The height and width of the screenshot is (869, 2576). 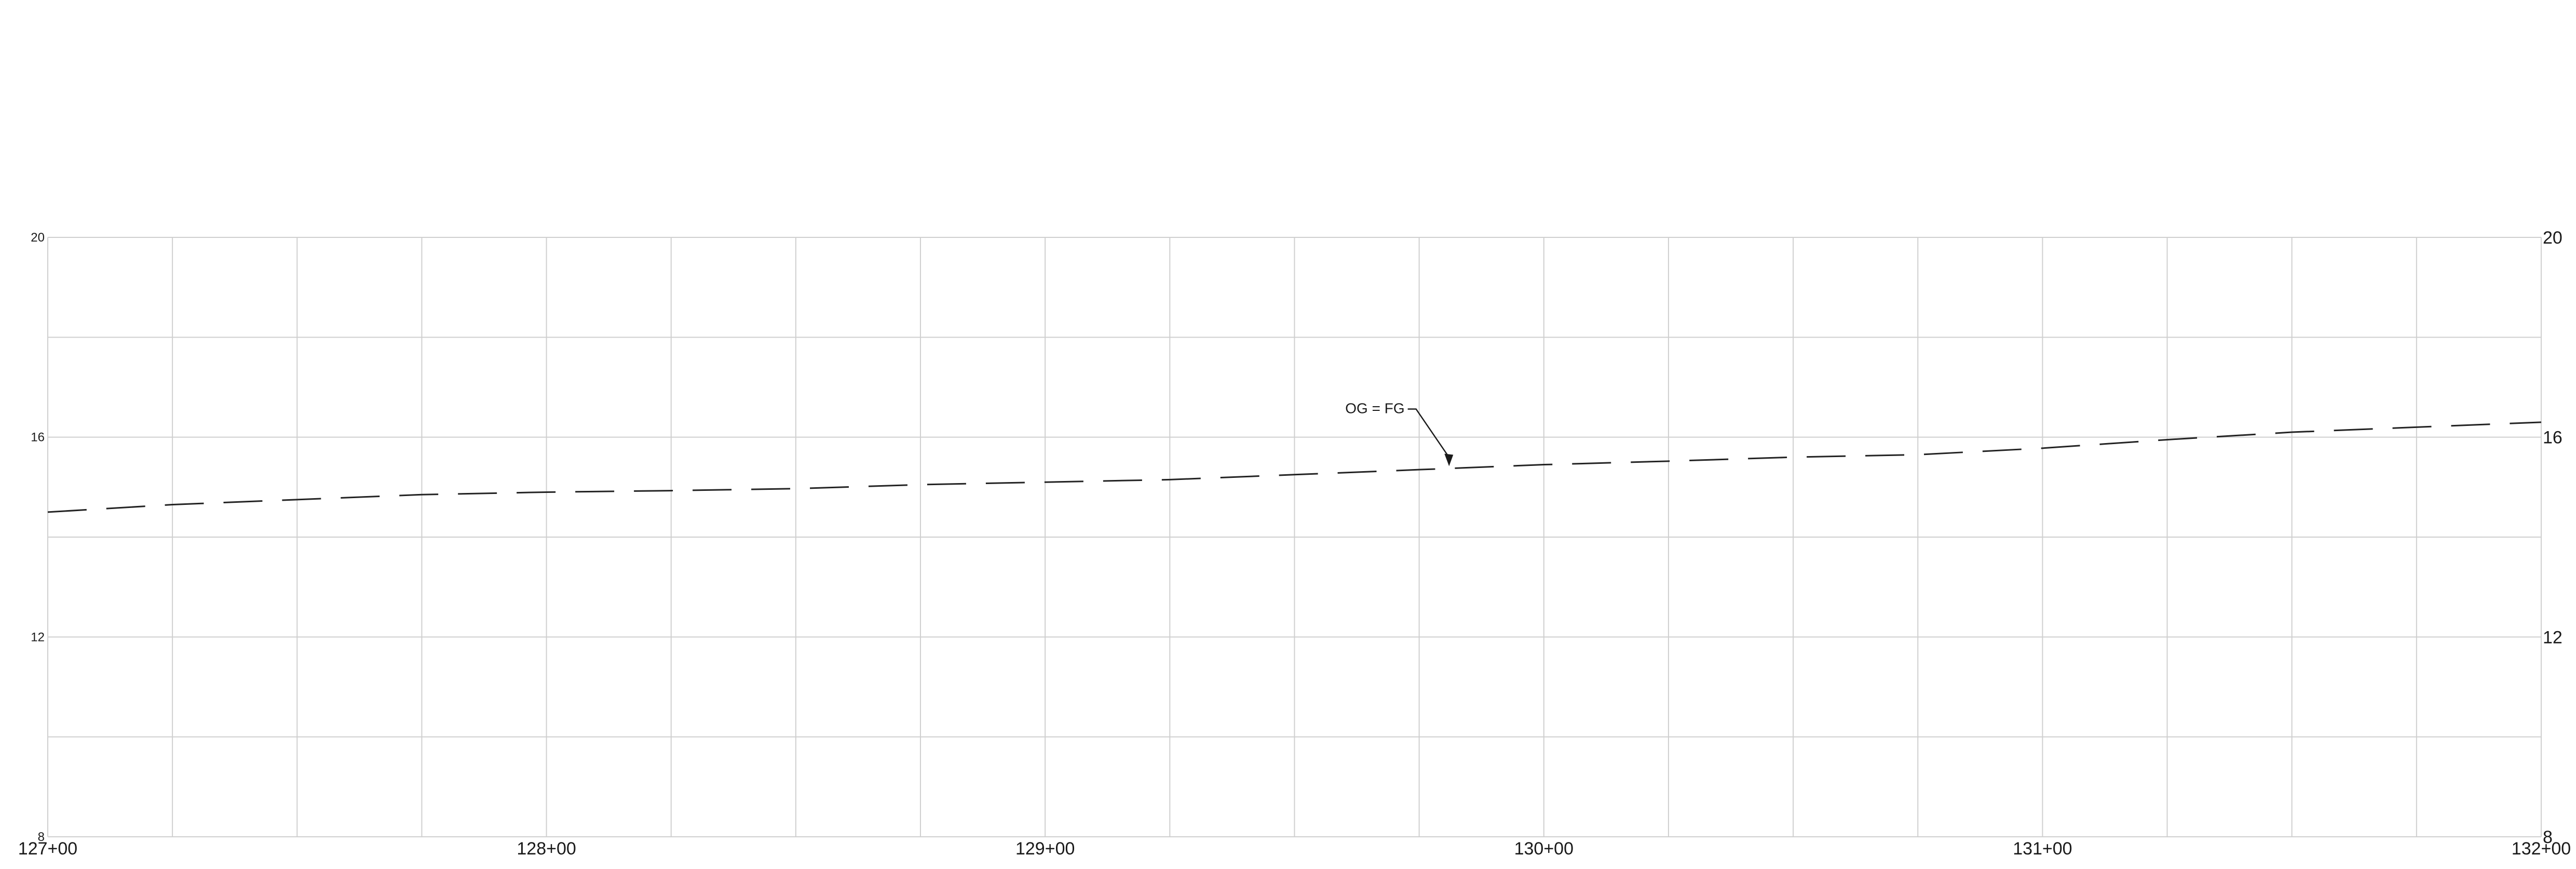 What do you see at coordinates (38, 438) in the screenshot?
I see `y-tick-label-left: 16` at bounding box center [38, 438].